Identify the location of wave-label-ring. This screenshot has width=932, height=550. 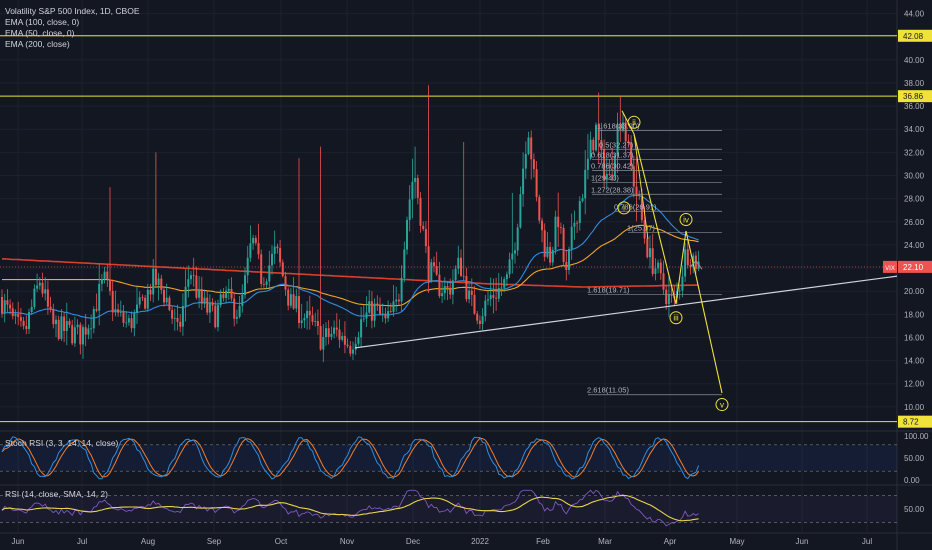
(634, 122).